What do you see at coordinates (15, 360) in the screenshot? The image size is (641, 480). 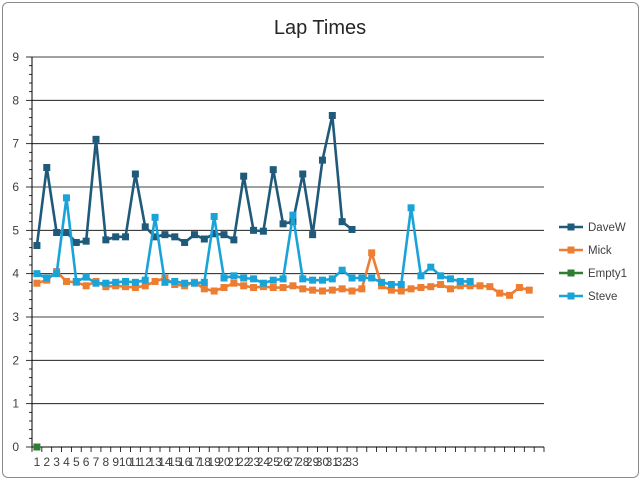 I see `y-tick-label: 2` at bounding box center [15, 360].